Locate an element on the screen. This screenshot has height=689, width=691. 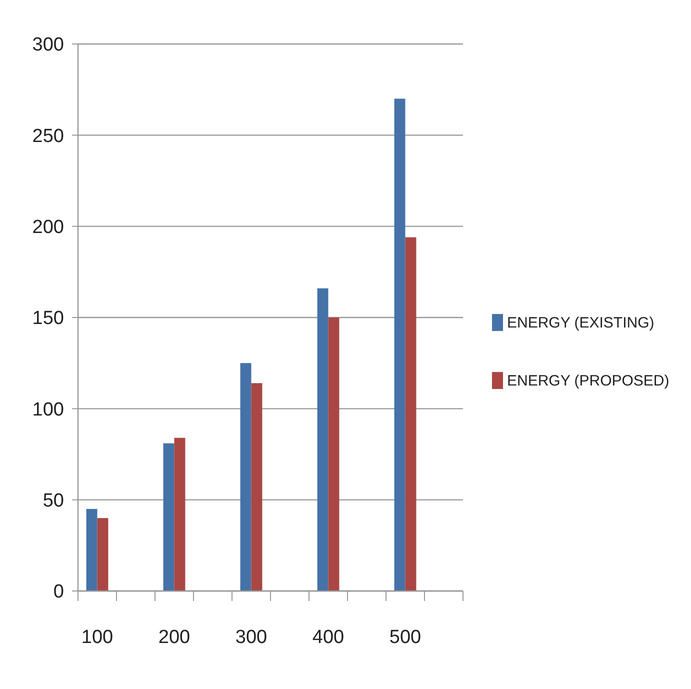
legend-label: ENERGY (PROPOSED) is located at coordinates (588, 381).